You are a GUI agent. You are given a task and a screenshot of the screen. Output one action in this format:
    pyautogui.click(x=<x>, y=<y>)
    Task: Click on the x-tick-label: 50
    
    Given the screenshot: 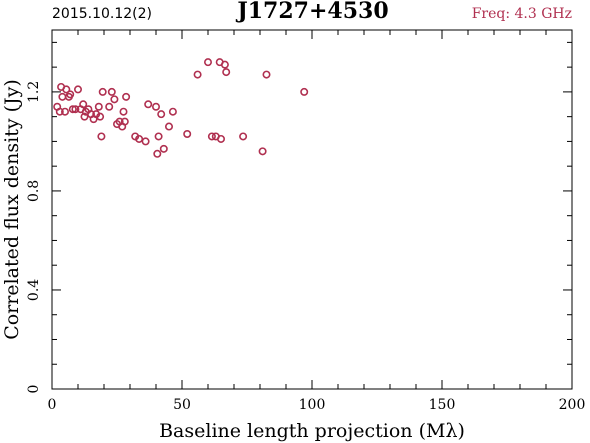 What is the action you would take?
    pyautogui.click(x=182, y=405)
    